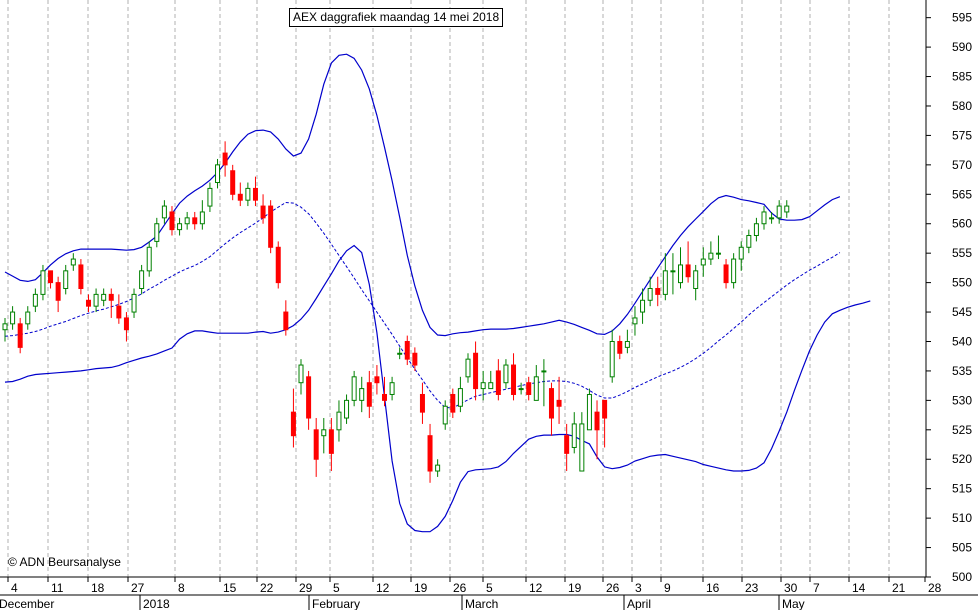 Image resolution: width=978 pixels, height=610 pixels. I want to click on y-tick-label: 555, so click(962, 253).